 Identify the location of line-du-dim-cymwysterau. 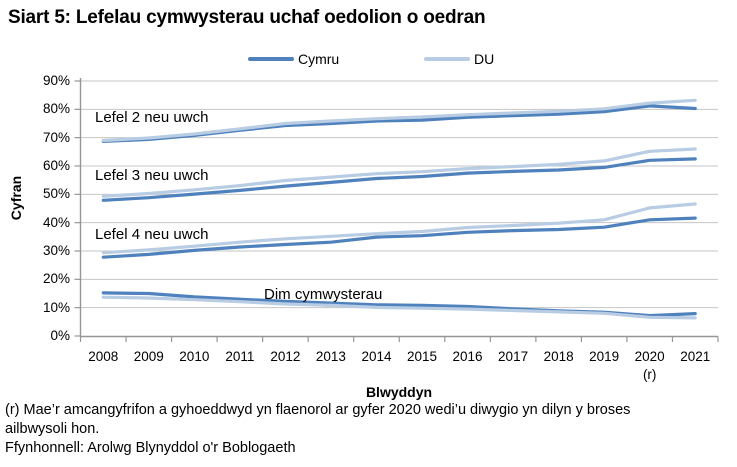
(399, 307).